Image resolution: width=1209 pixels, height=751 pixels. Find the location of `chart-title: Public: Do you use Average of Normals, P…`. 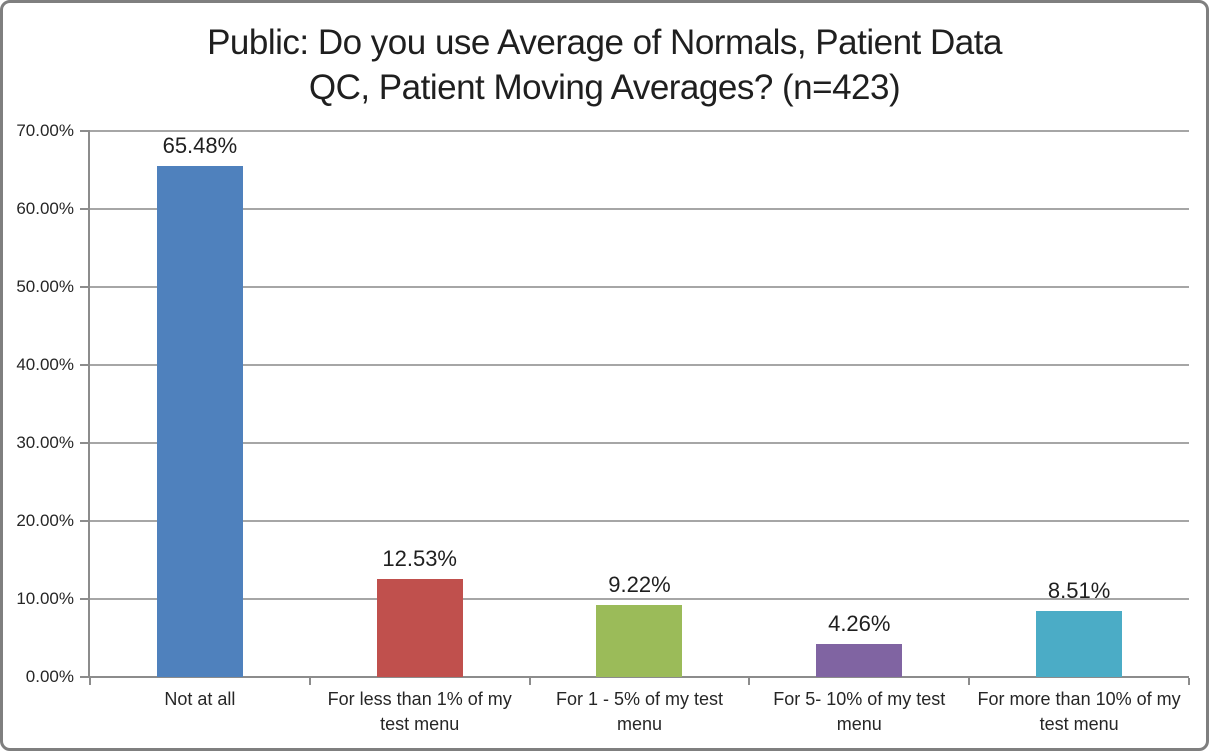

chart-title: Public: Do you use Average of Normals, P… is located at coordinates (604, 65).